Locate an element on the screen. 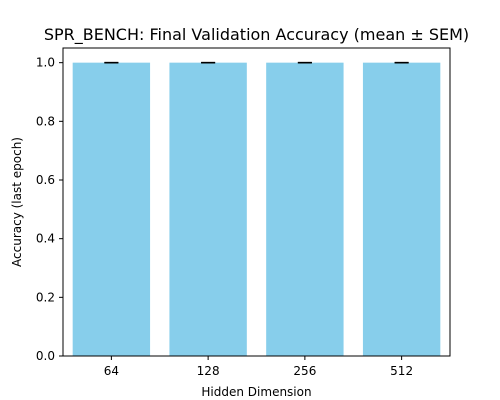 The height and width of the screenshot is (400, 500). y-tick-label: 0.2 is located at coordinates (45, 297).